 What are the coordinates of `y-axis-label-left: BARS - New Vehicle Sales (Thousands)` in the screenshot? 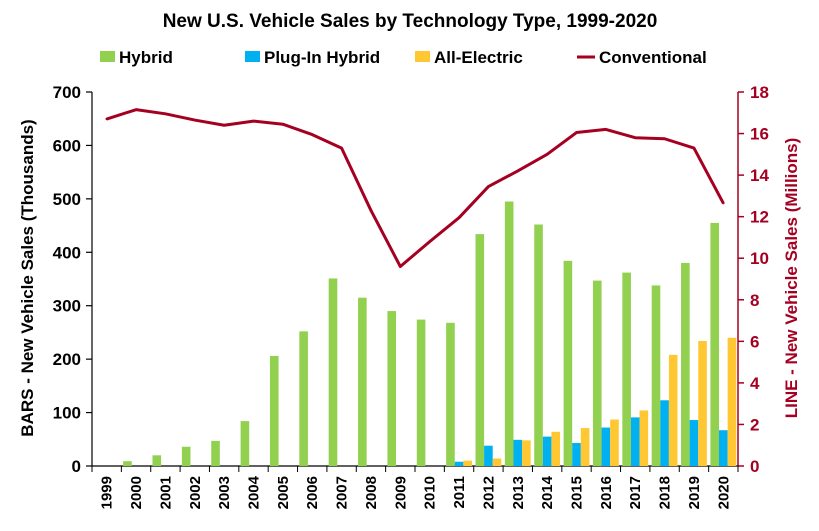 It's located at (27, 277).